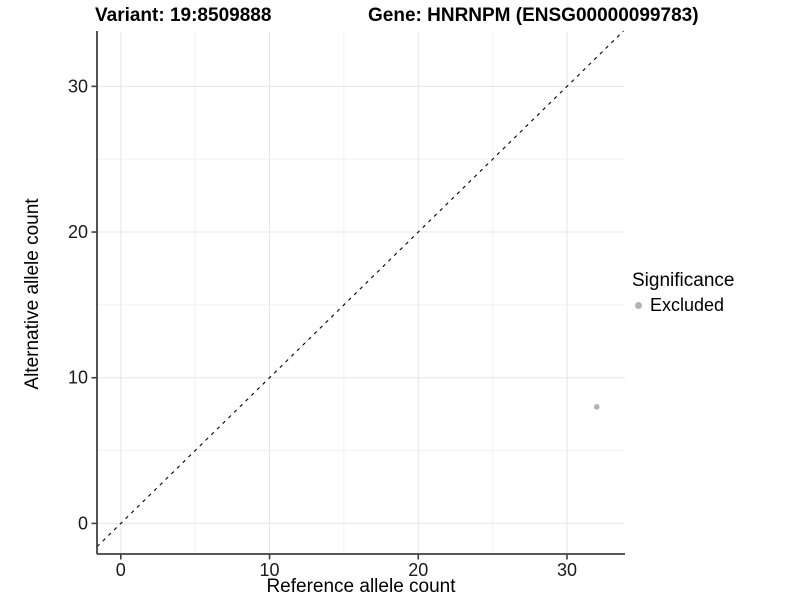 The image size is (800, 600). Describe the element at coordinates (567, 570) in the screenshot. I see `x-tick-label: 30` at that location.